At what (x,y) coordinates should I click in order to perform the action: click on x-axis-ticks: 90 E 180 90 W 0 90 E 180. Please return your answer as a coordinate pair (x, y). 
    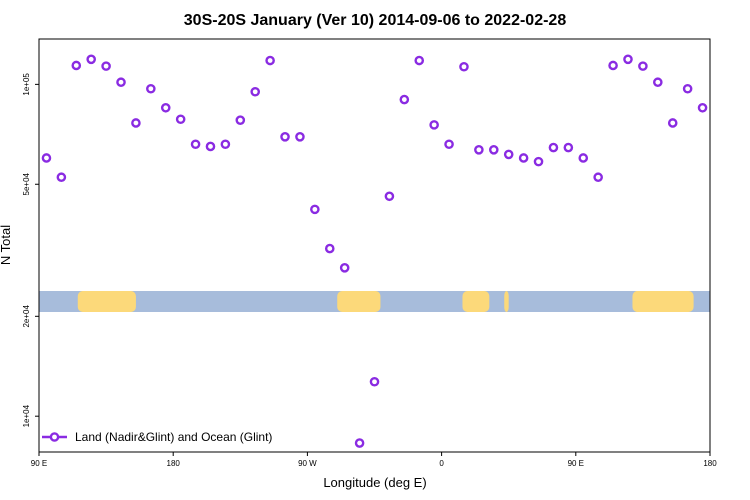
    Looking at the image, I should click on (374, 460).